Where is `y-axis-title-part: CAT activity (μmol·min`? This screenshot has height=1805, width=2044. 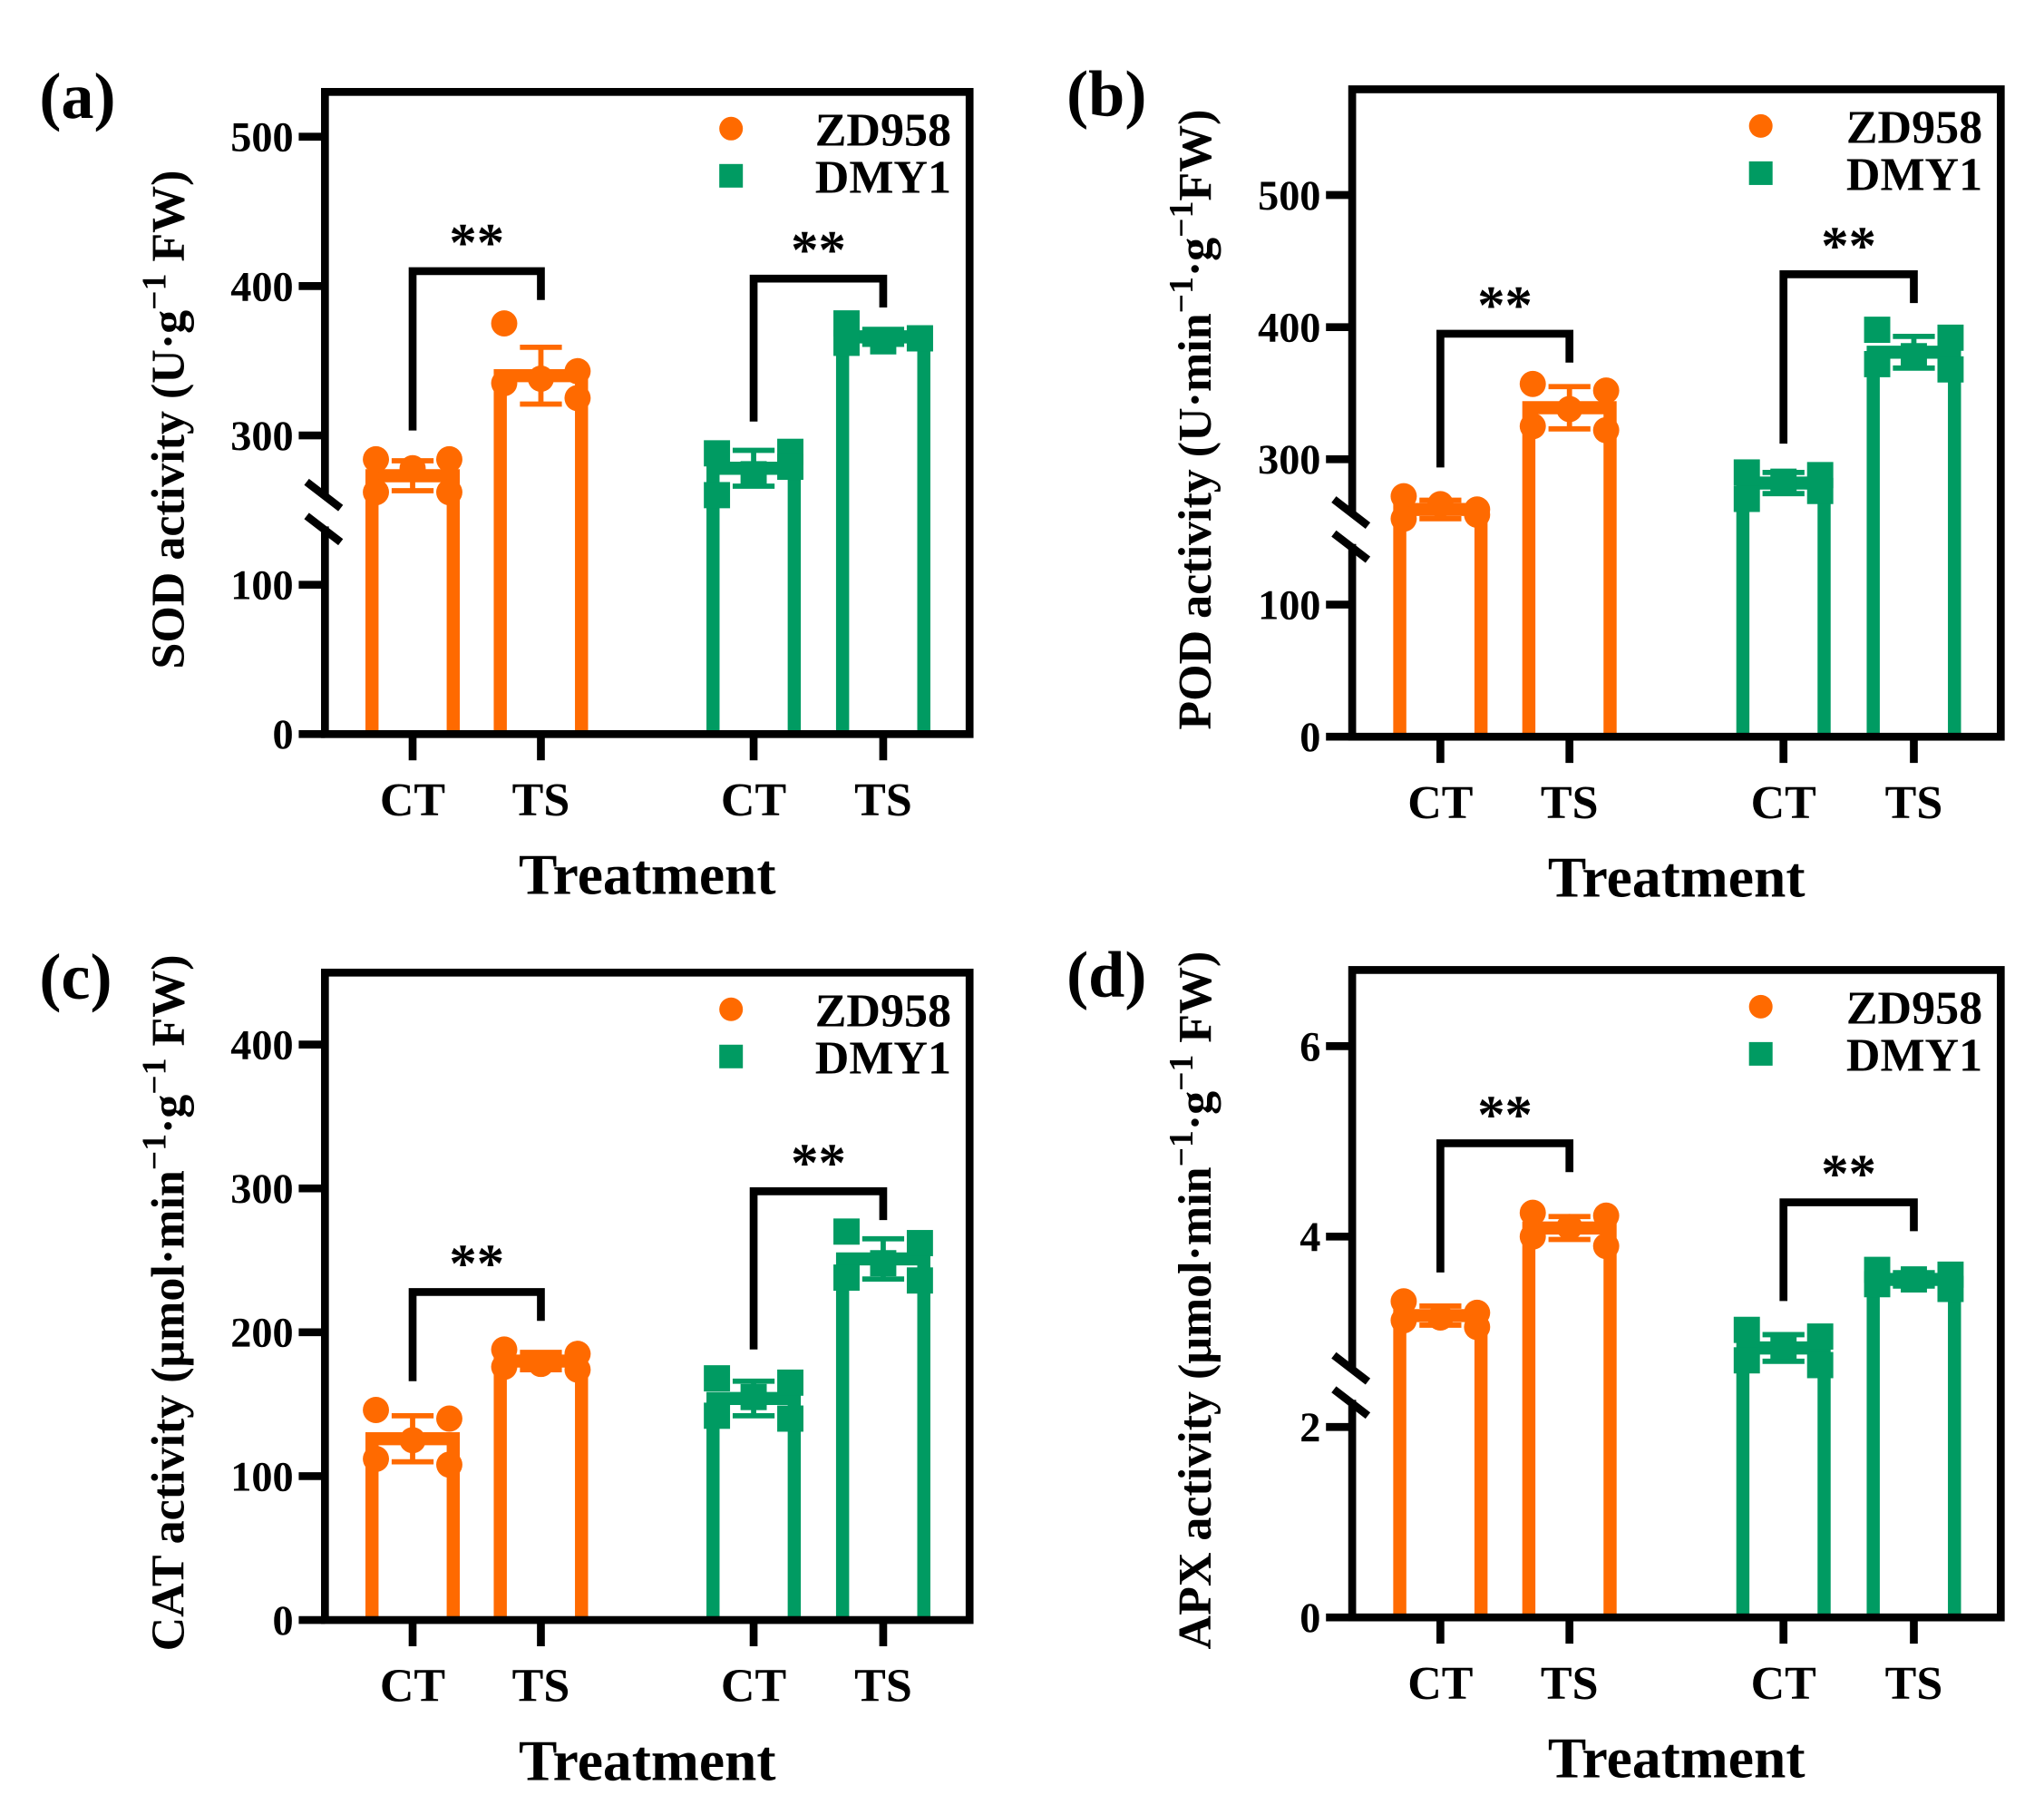
y-axis-title-part: CAT activity (μmol·min is located at coordinates (168, 1410).